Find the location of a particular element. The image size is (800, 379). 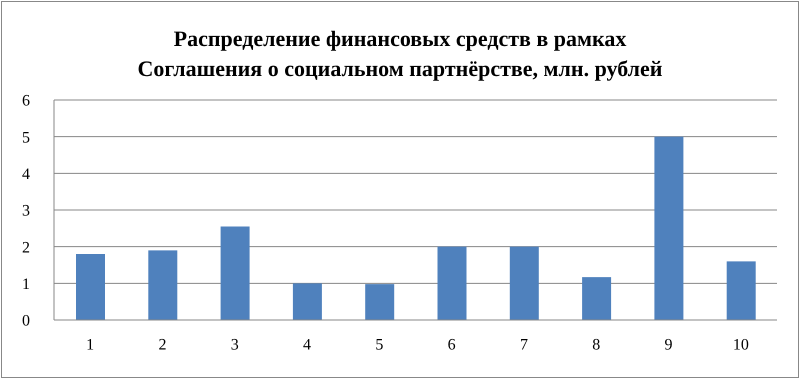

x-tick-label: 4 is located at coordinates (307, 345).